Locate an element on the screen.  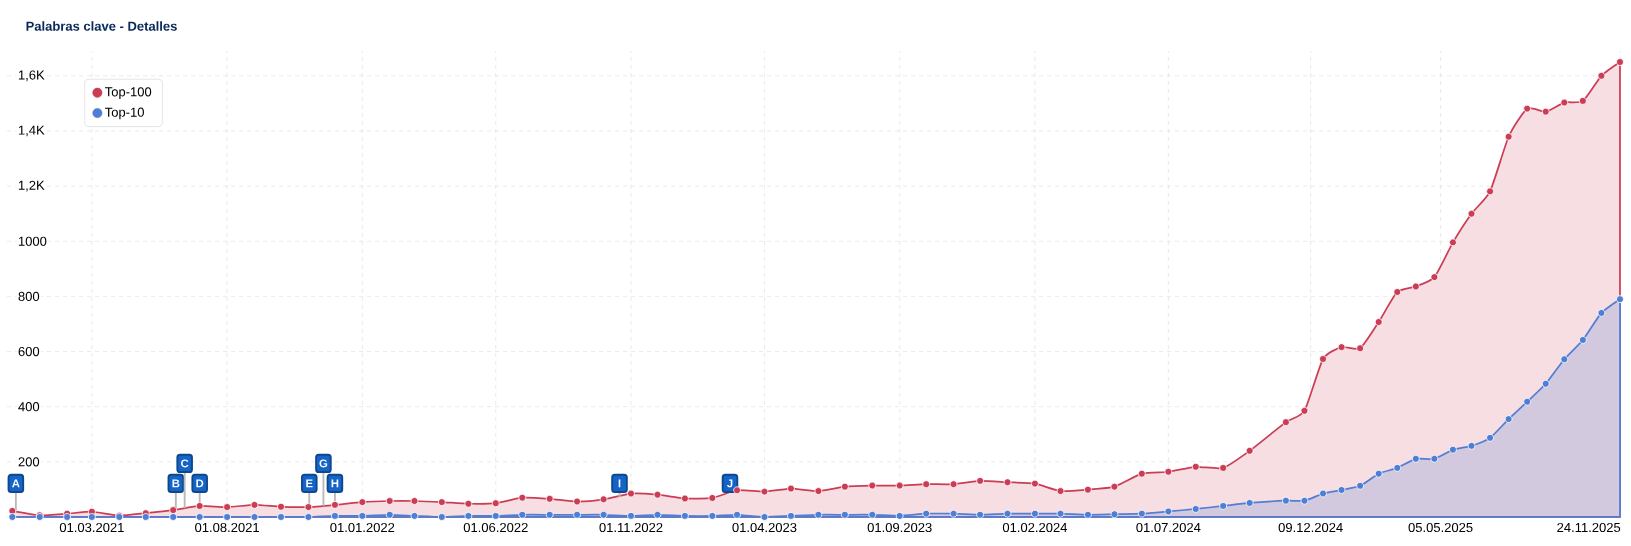
x-tick-label: 01.09.2023 is located at coordinates (899, 527).